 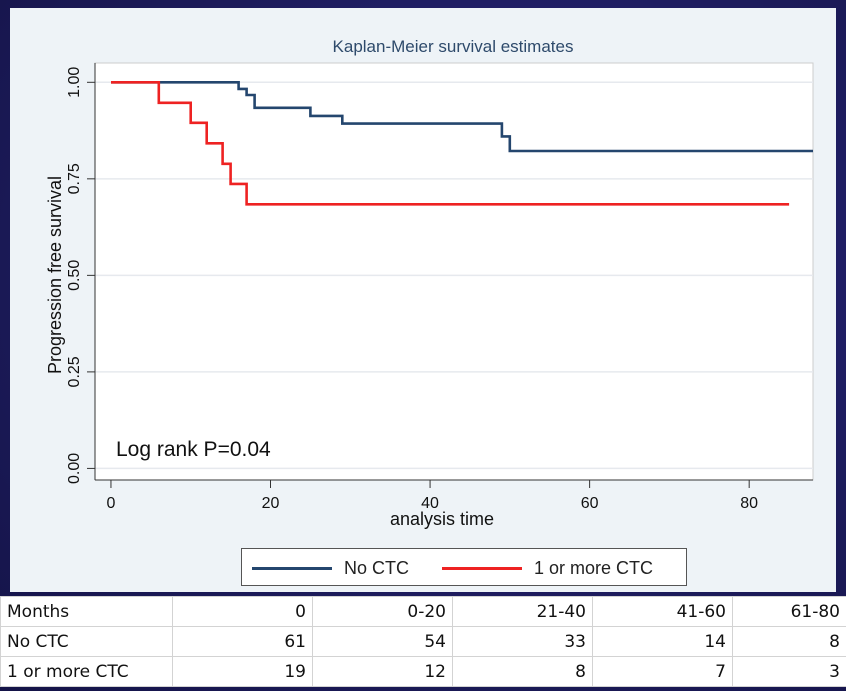 I want to click on legend: No CTC 1 or more CTC, so click(x=464, y=567).